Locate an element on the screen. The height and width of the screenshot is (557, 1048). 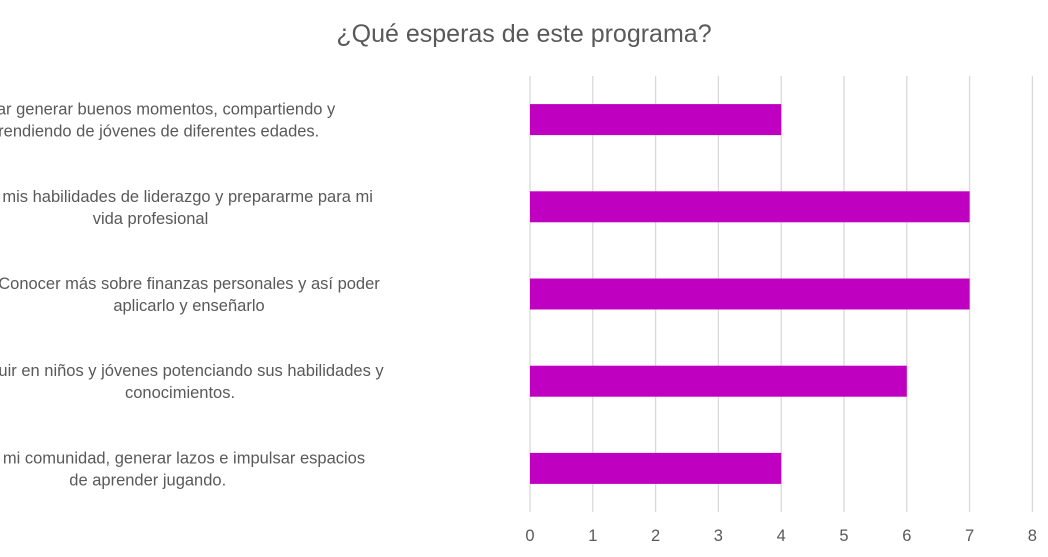
x-tick-label-7: 7 is located at coordinates (969, 536).